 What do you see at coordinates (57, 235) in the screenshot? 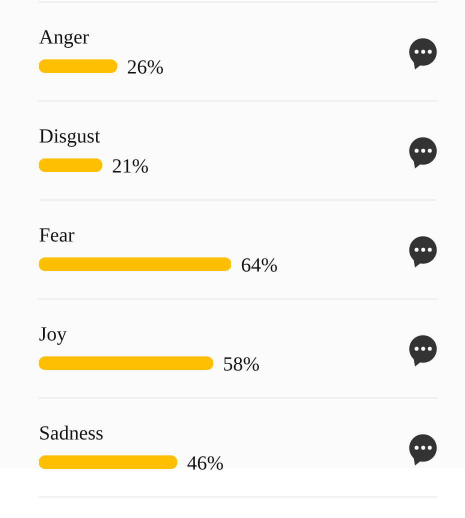
I see `y-tick-label: Fear` at bounding box center [57, 235].